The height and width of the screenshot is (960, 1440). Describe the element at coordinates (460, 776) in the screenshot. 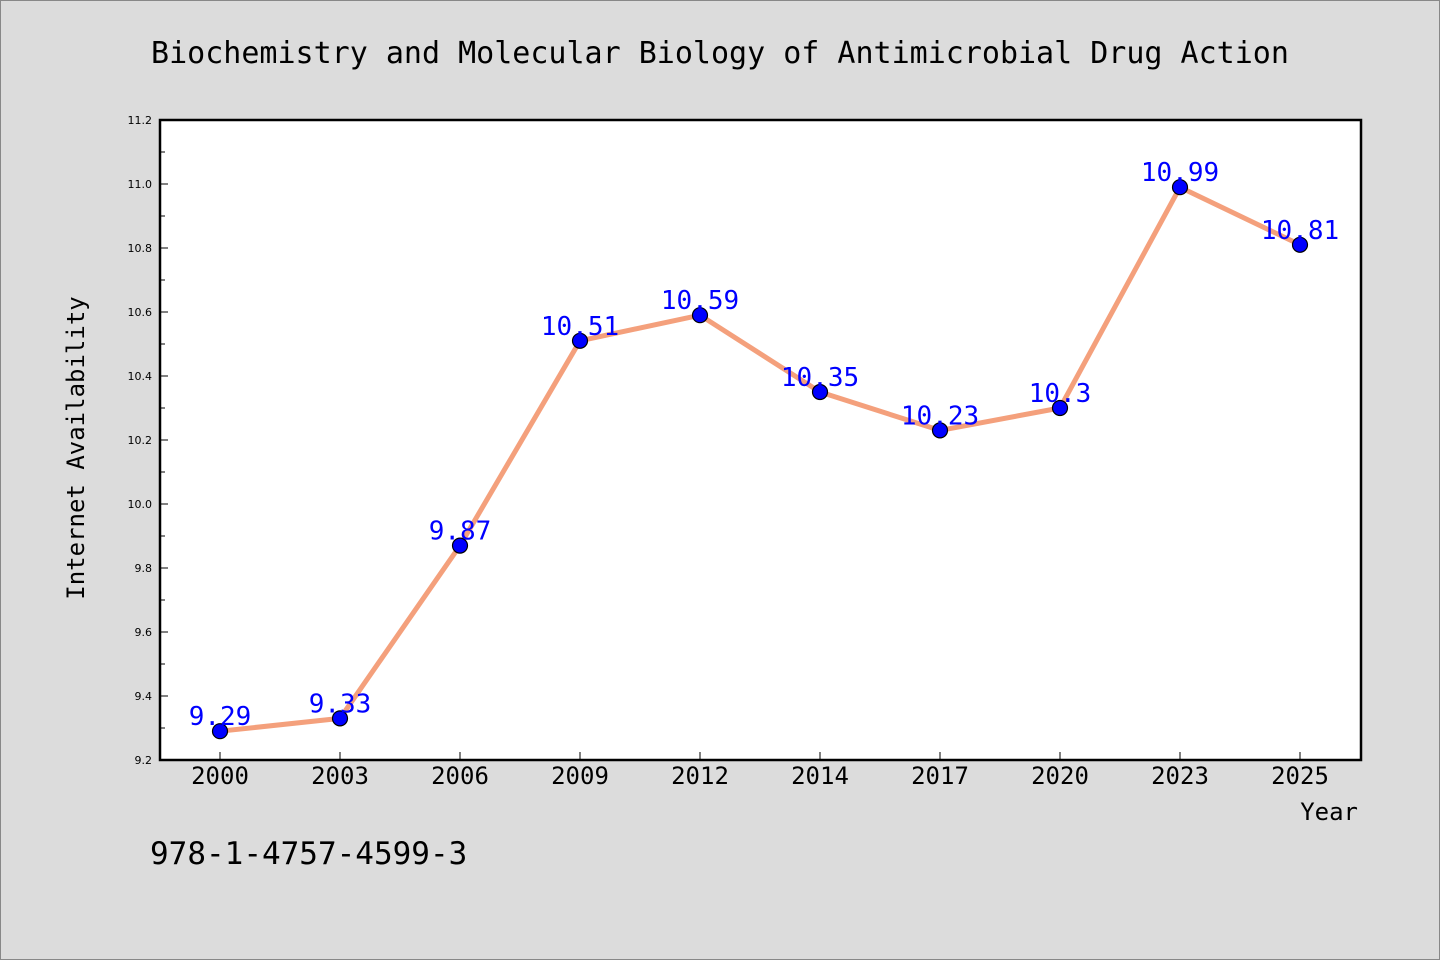

I see `x-tick-label: 2006` at that location.